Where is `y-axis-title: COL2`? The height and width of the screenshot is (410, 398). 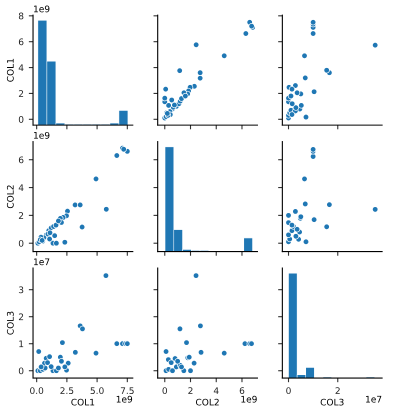
y-axis-title: COL2 is located at coordinates (10, 196).